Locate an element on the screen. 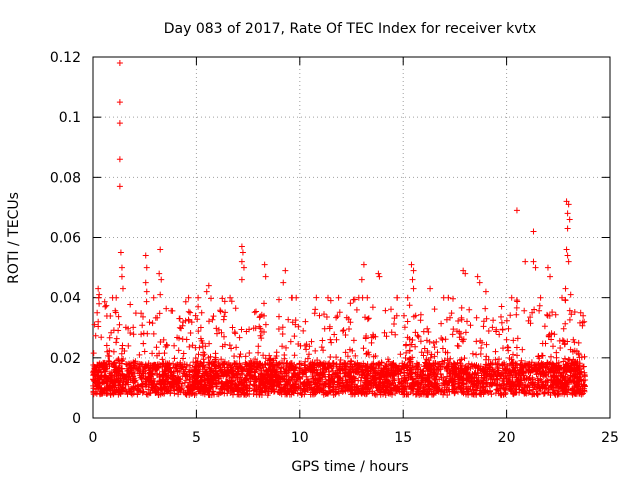  y-tick-label: 0 is located at coordinates (76, 419).